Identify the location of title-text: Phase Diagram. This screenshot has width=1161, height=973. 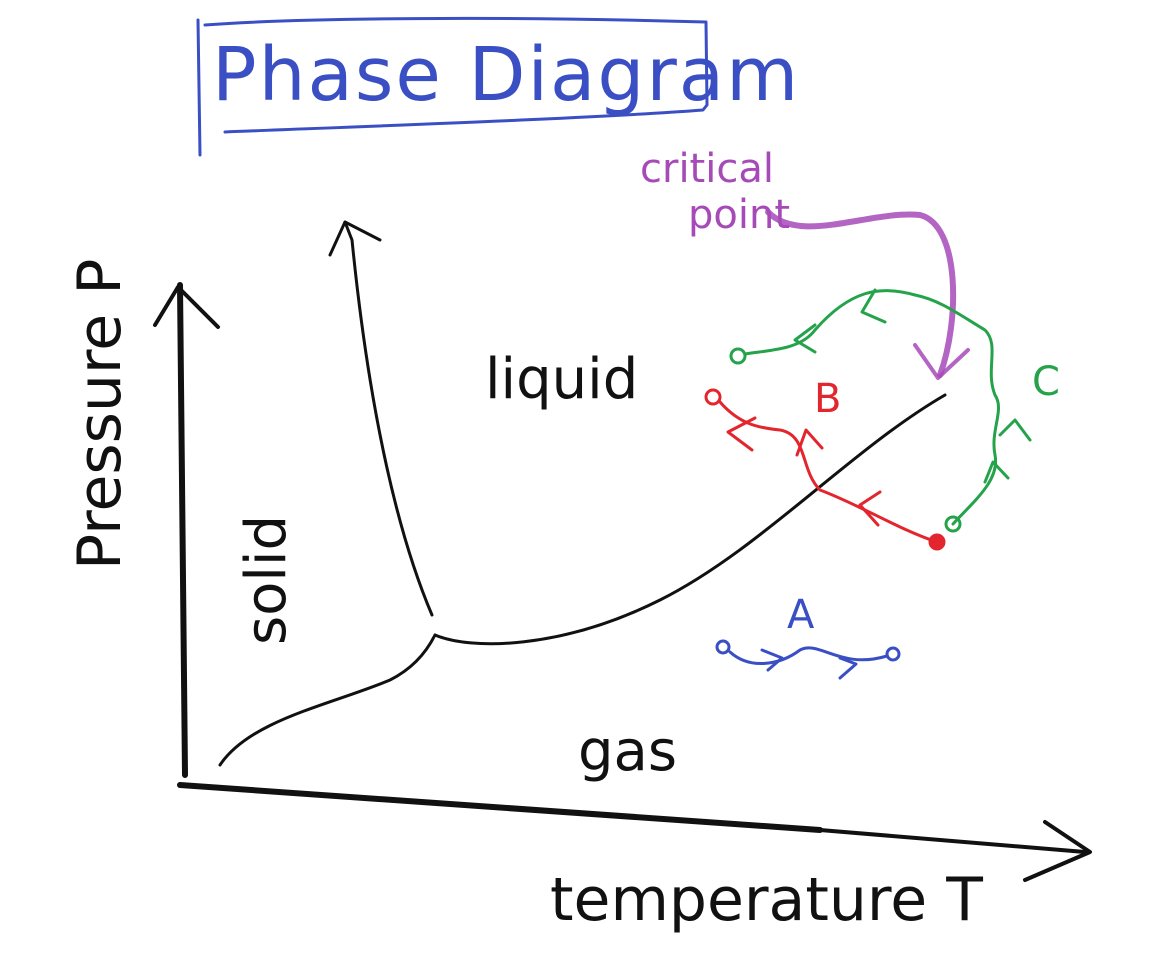
(506, 75).